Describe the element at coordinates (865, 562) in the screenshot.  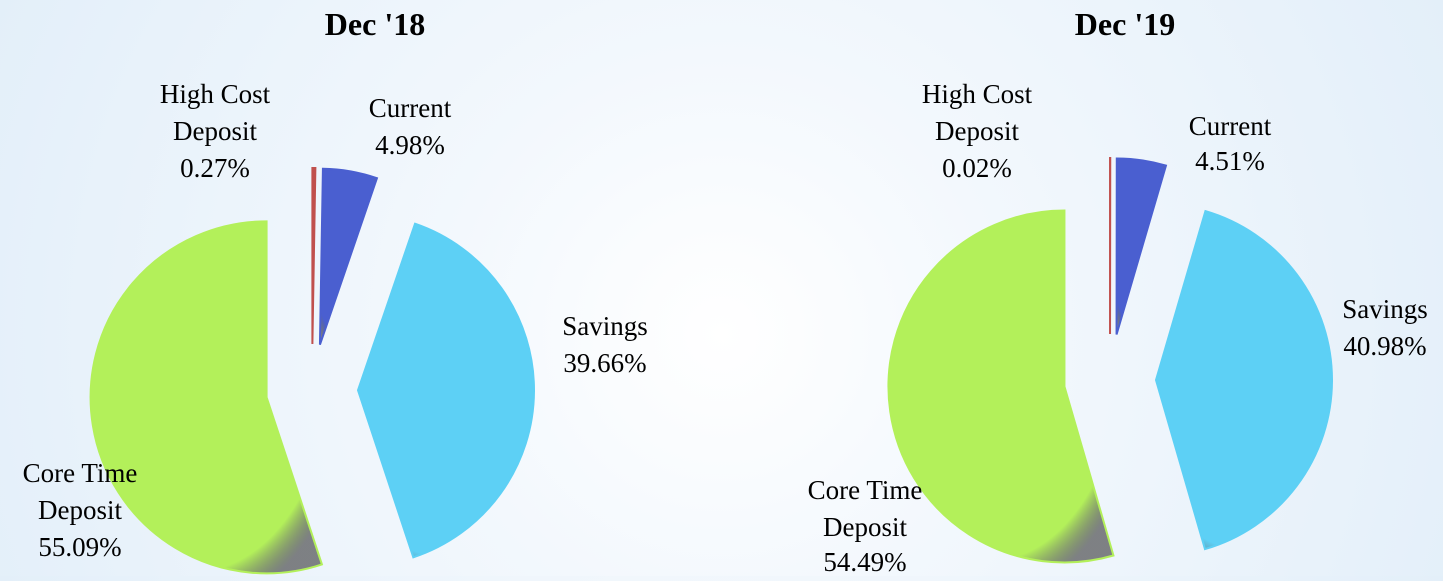
I see `value-label: 54.49%` at that location.